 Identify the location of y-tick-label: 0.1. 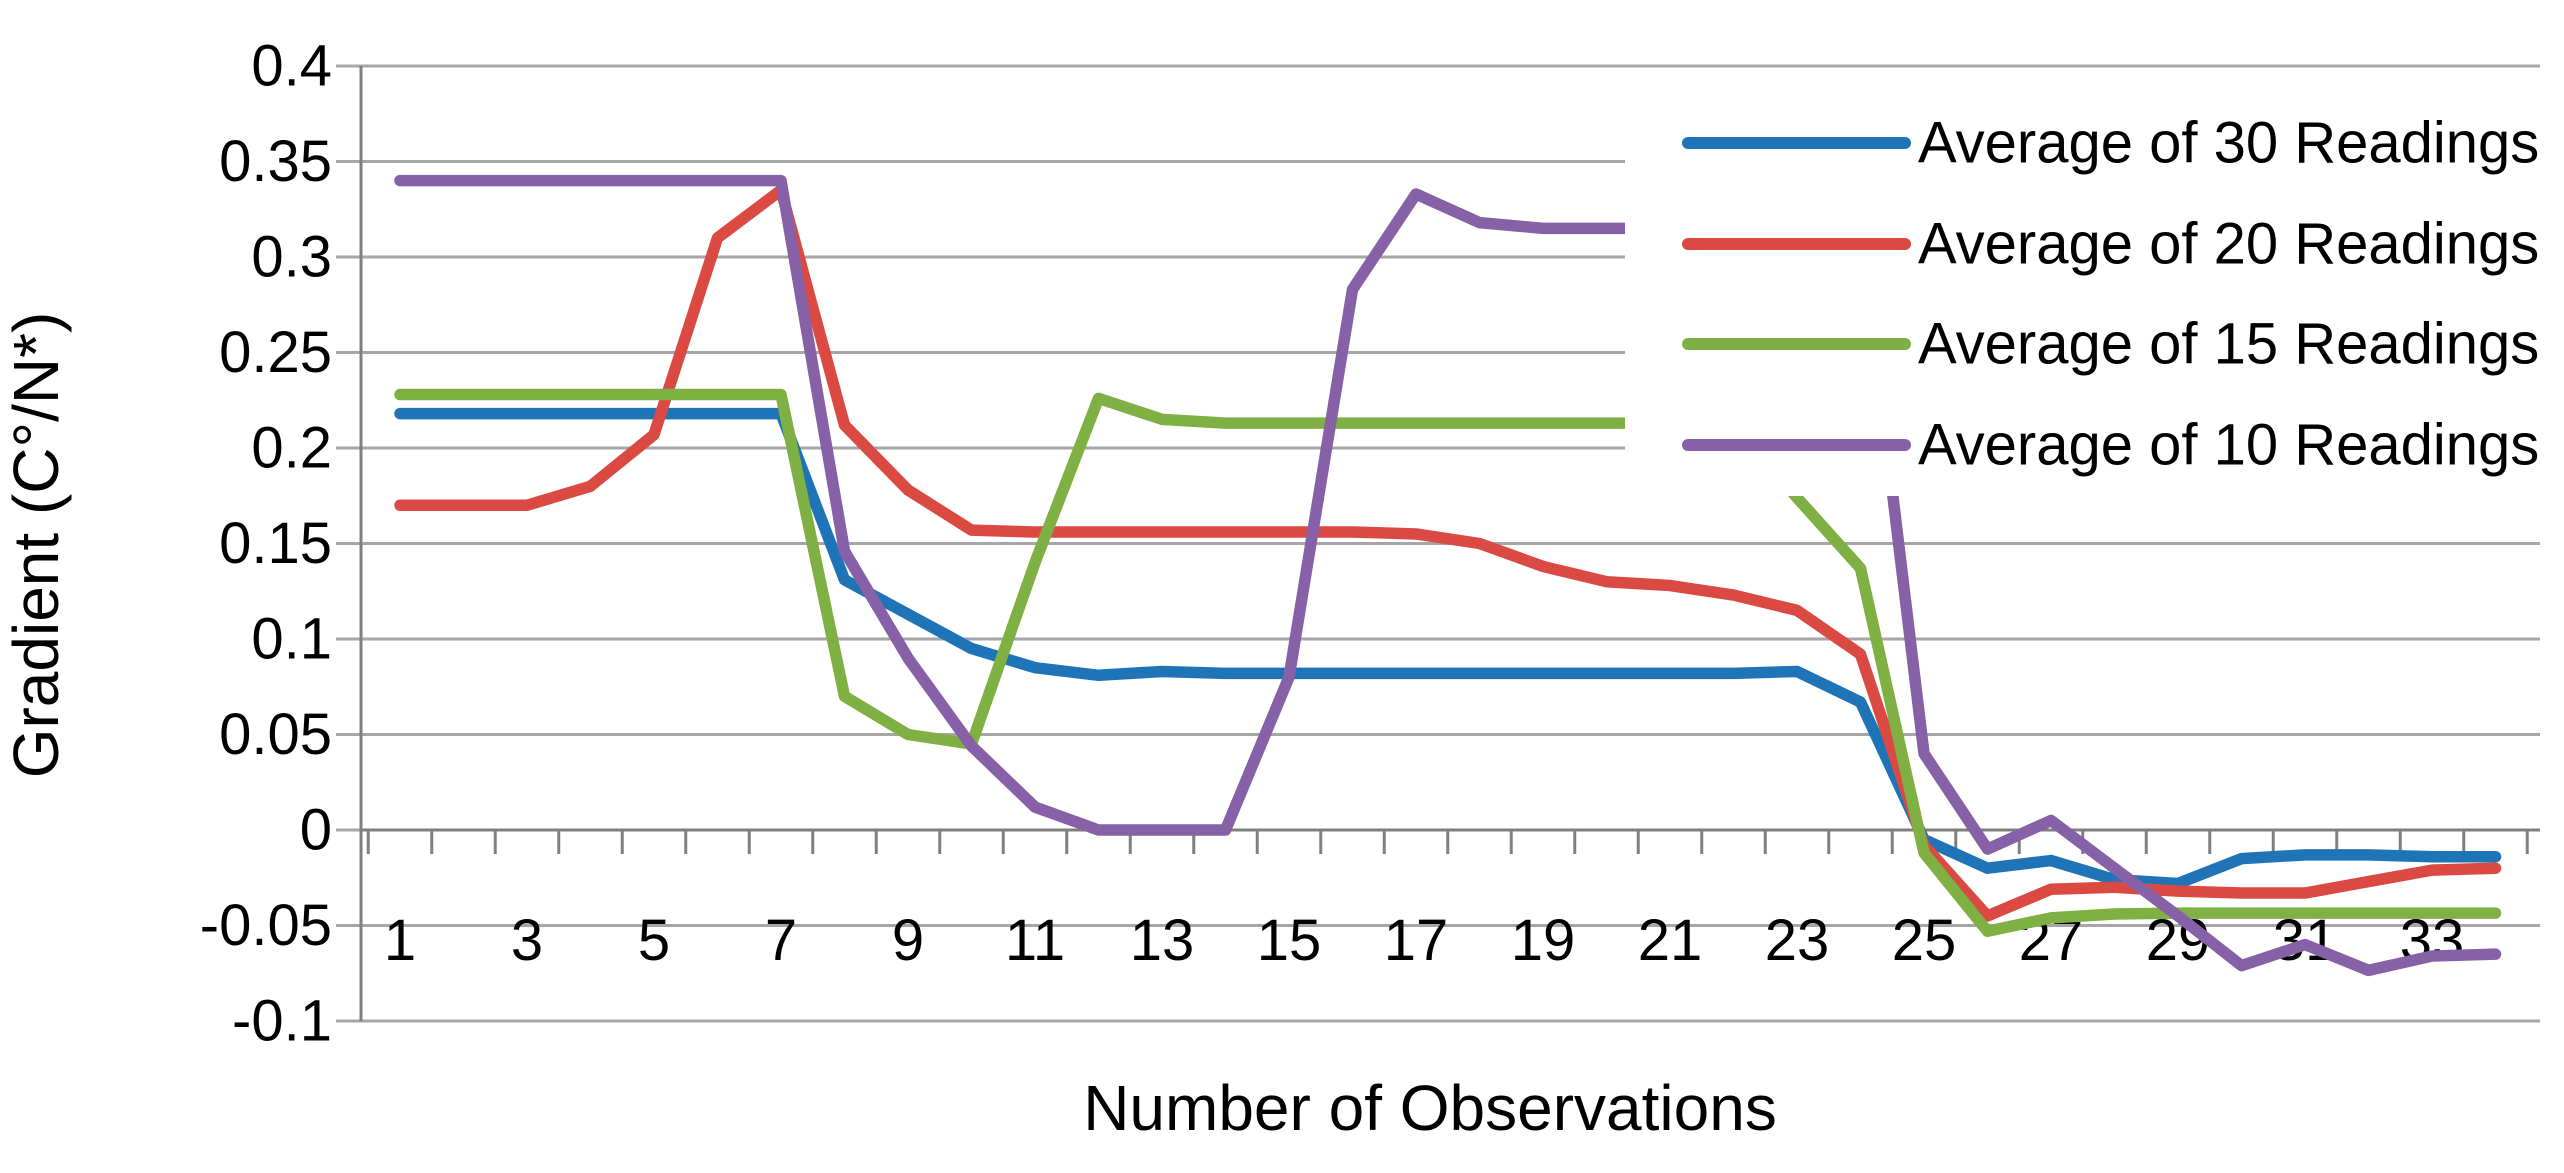
(291, 639).